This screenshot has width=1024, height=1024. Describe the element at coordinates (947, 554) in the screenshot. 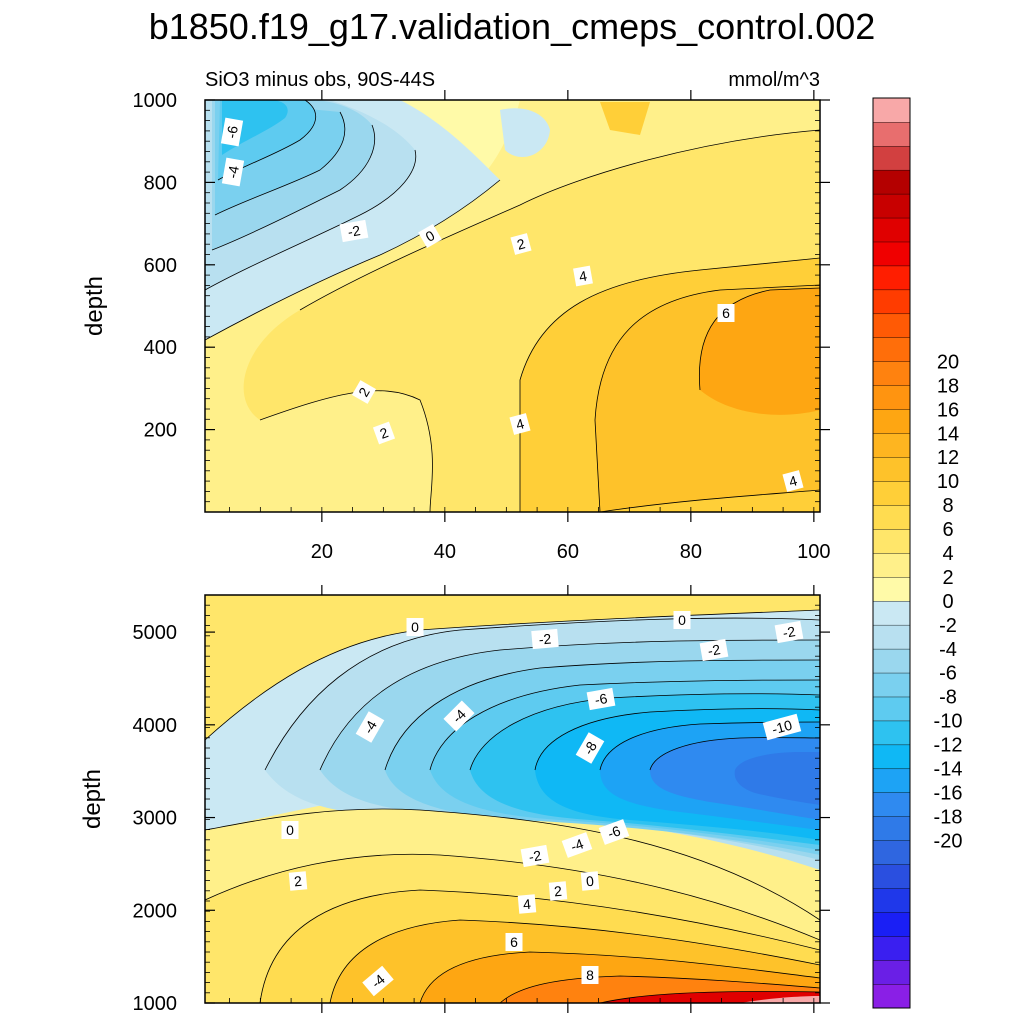

I see `colorbar-tick-label: 4` at that location.